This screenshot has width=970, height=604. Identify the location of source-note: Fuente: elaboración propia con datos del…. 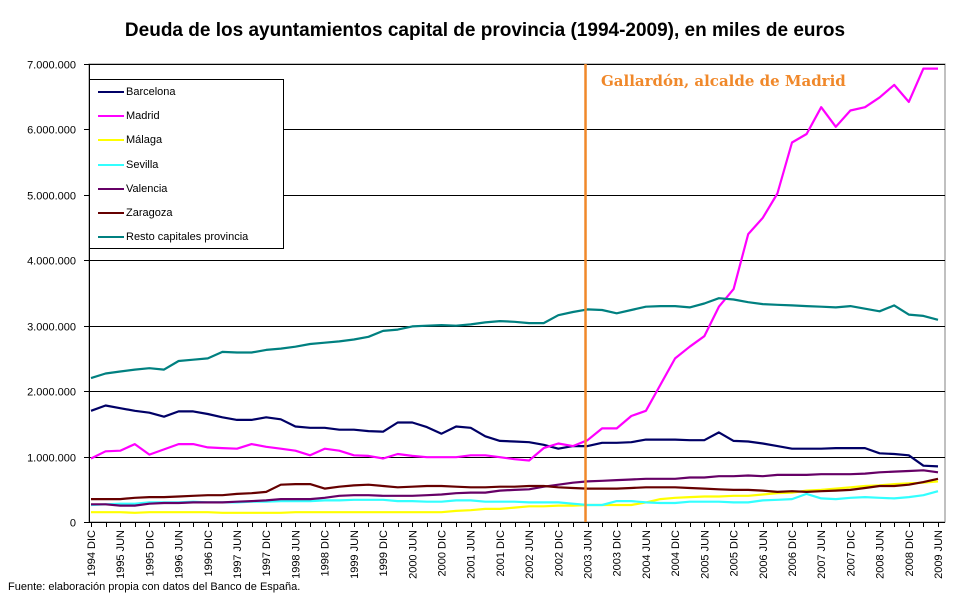
(154, 587).